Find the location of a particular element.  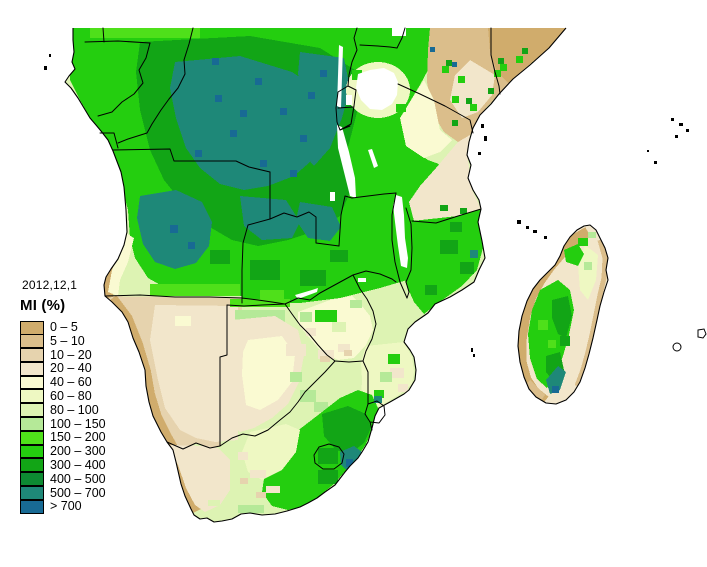

legend-label: 500 – 700 is located at coordinates (78, 492).